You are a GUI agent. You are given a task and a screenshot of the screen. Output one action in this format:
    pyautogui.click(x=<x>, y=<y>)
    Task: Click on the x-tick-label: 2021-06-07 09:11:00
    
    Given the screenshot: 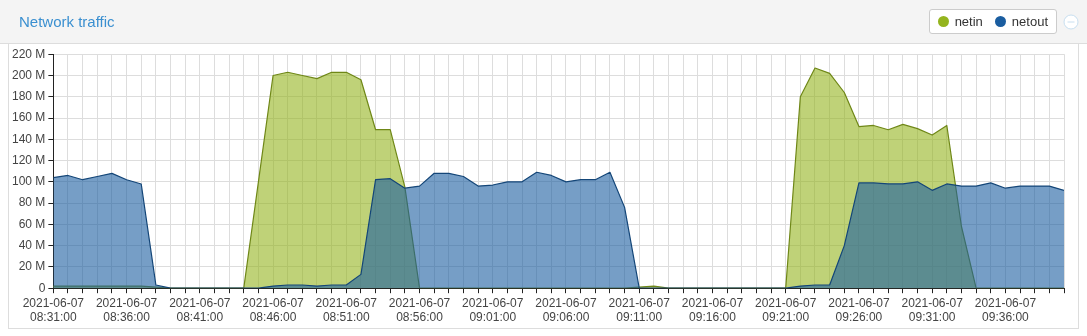 What is the action you would take?
    pyautogui.click(x=639, y=310)
    